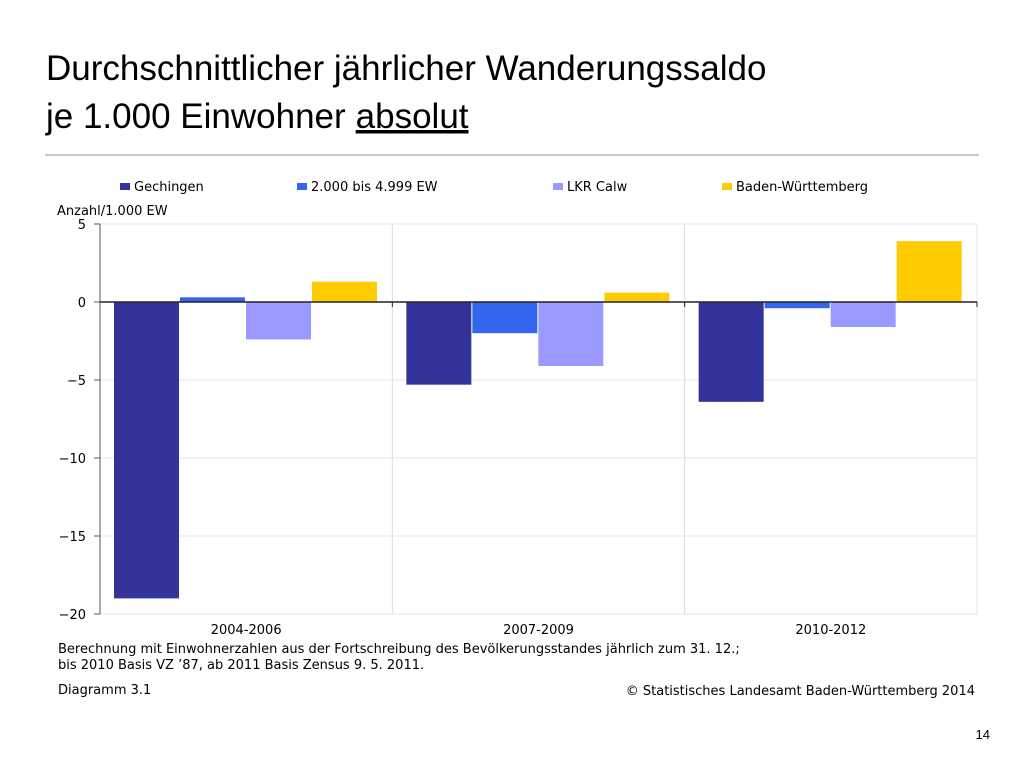  What do you see at coordinates (538, 630) in the screenshot?
I see `x-tick-label: 2007-2009` at bounding box center [538, 630].